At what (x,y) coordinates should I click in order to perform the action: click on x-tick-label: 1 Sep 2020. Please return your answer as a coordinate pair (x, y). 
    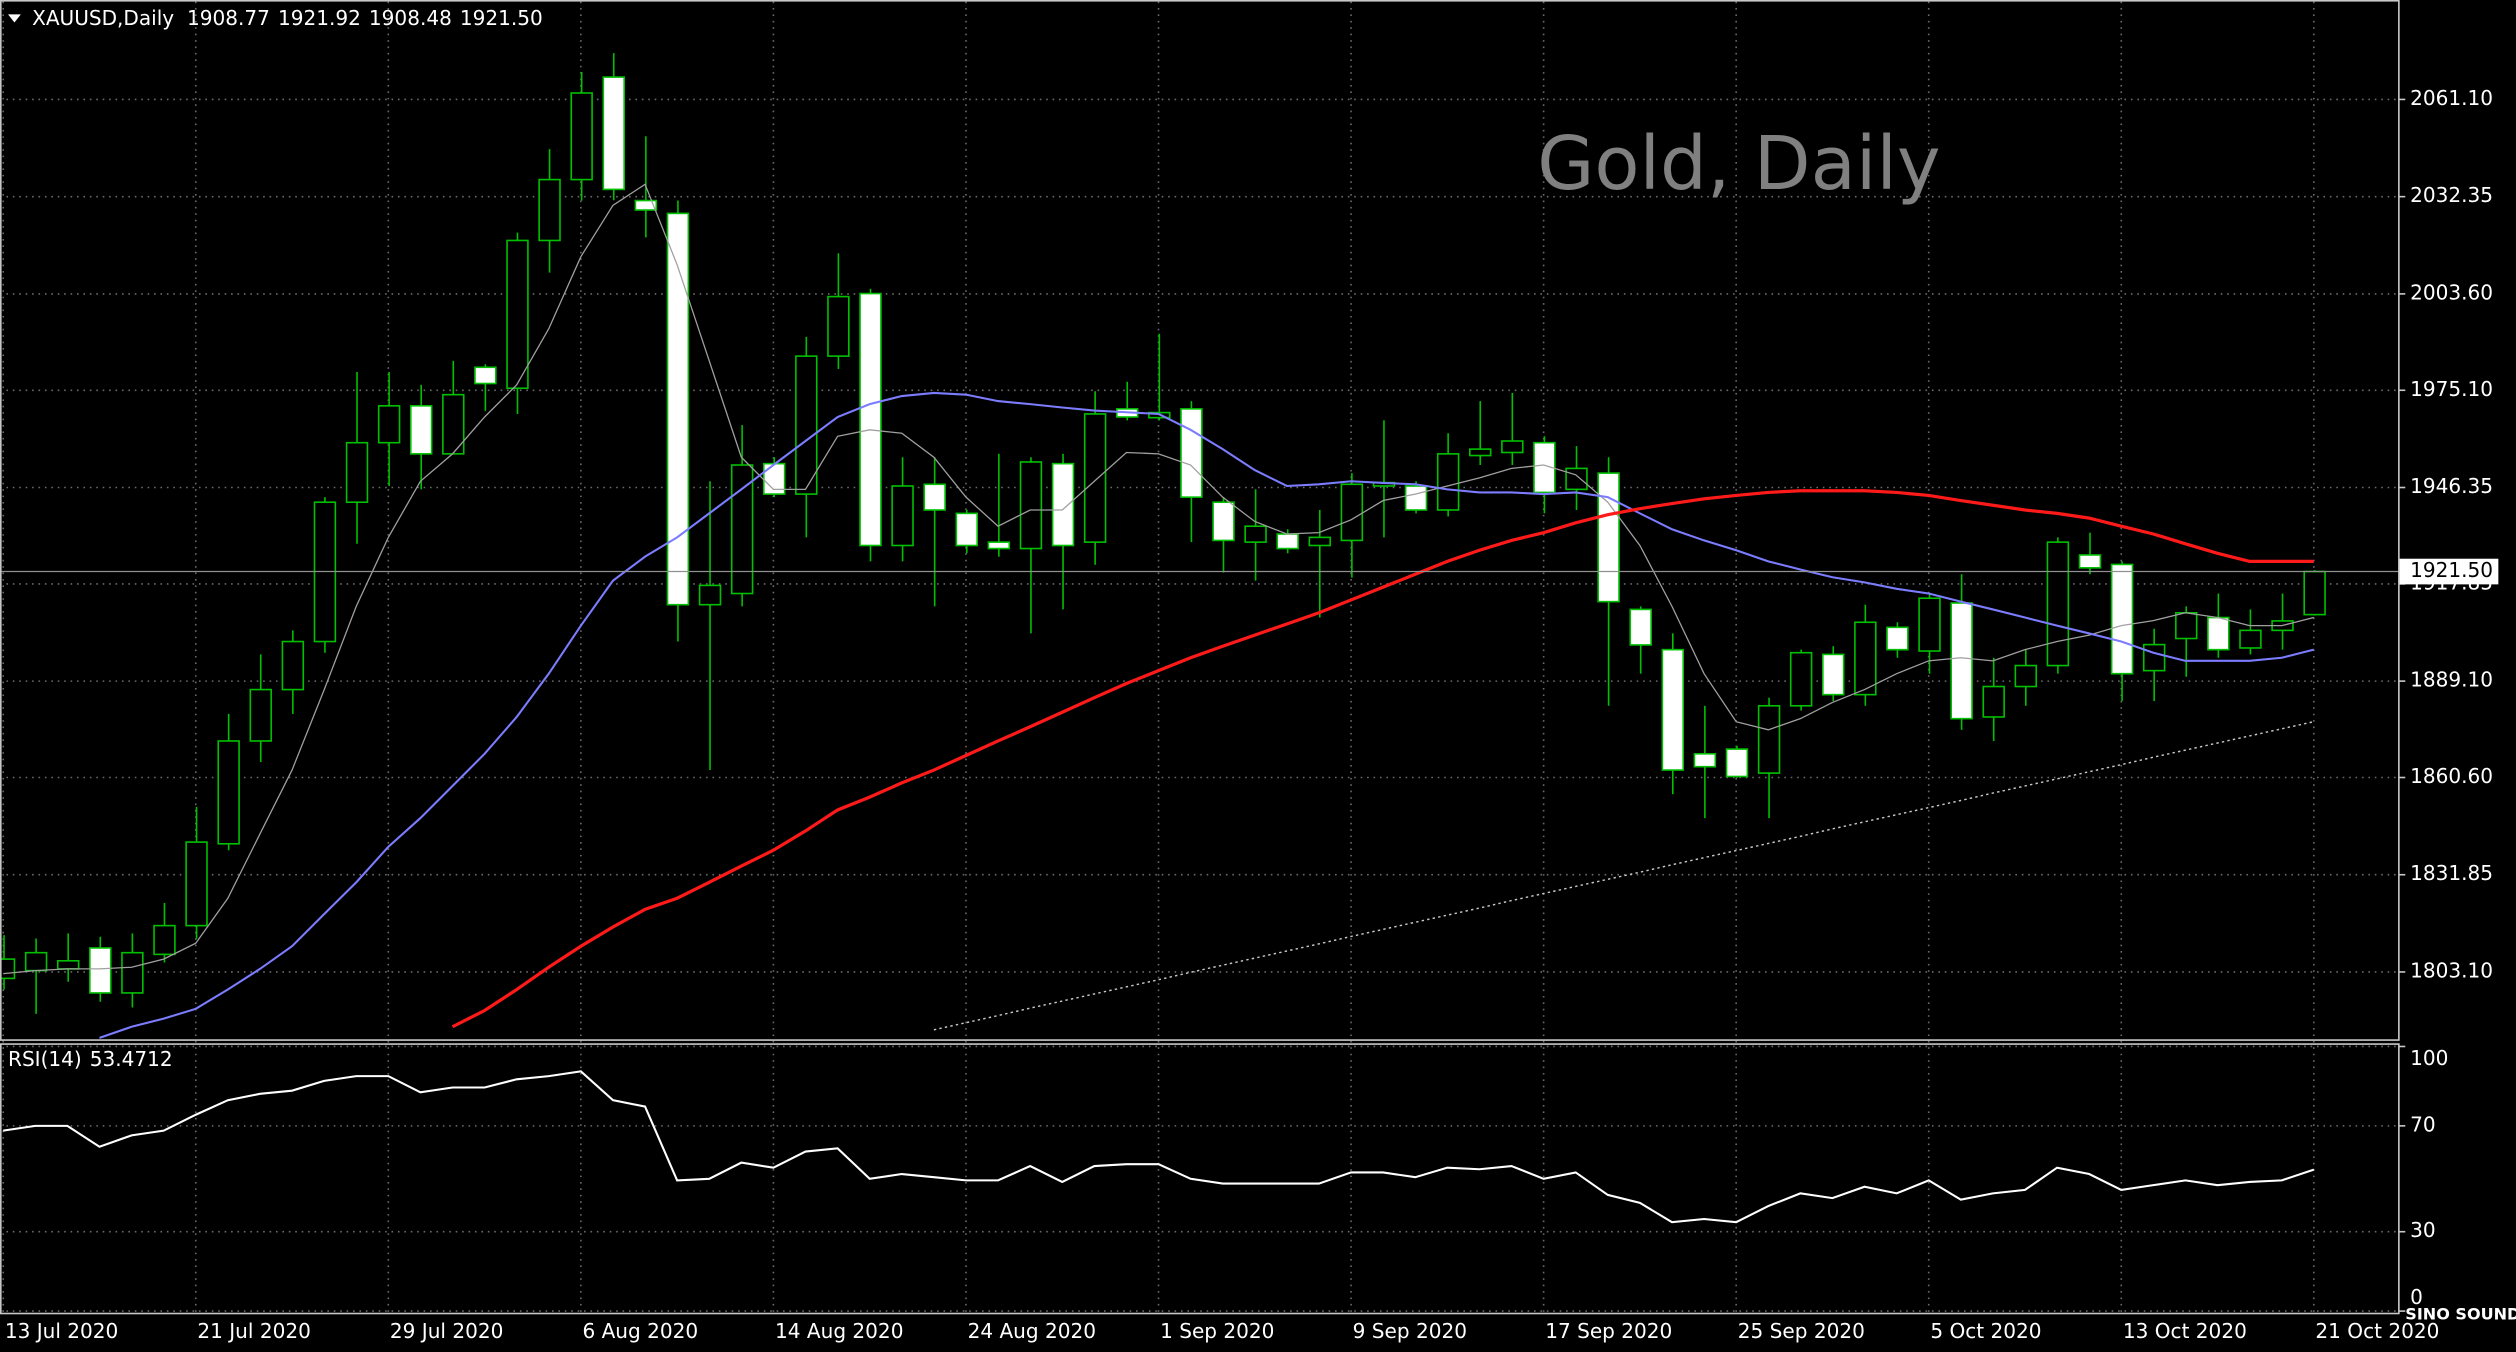
    Looking at the image, I should click on (1217, 1331).